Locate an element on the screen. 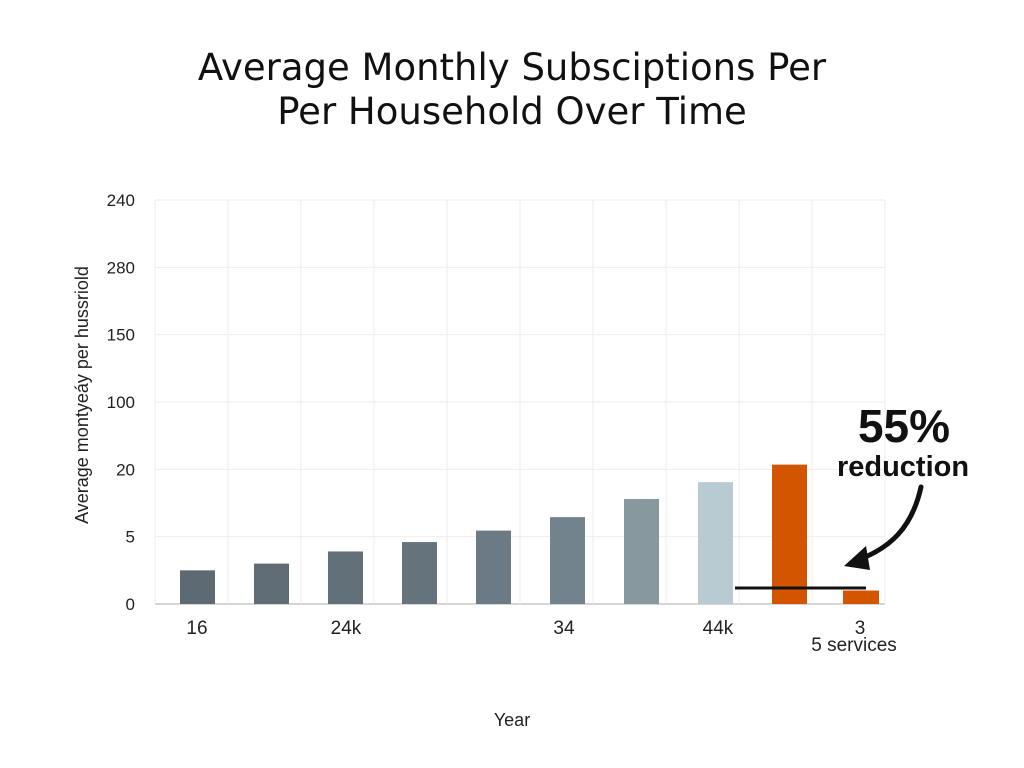 The image size is (1024, 768). y-tick-label: 150 is located at coordinates (121, 335).